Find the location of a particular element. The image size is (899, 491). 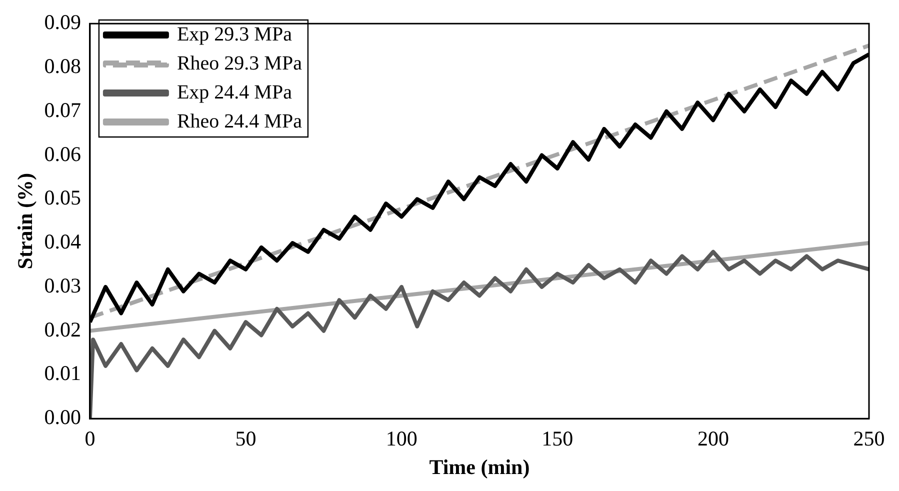

y-tick-label: 0.00 is located at coordinates (62, 417).